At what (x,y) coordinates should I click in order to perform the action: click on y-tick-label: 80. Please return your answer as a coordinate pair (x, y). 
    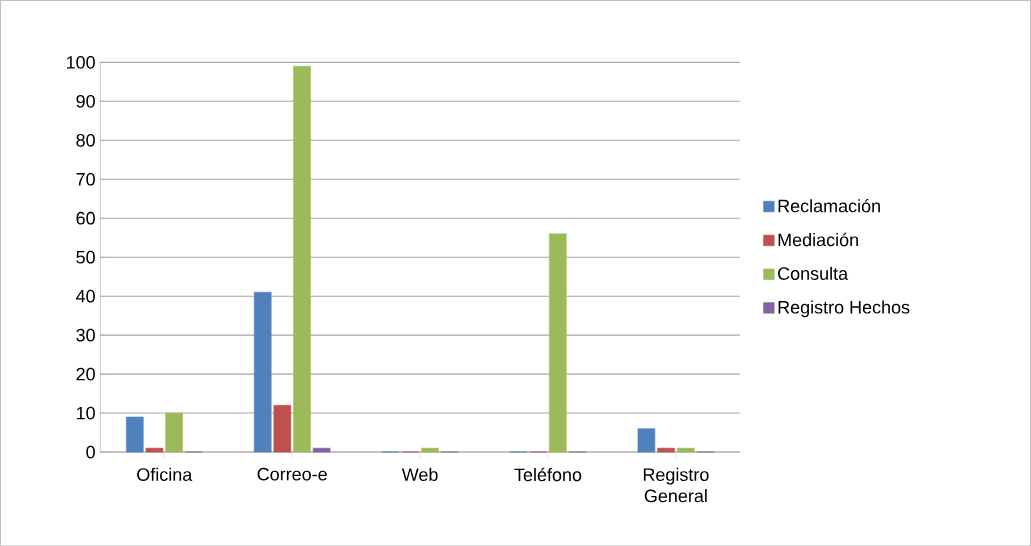
    Looking at the image, I should click on (85, 140).